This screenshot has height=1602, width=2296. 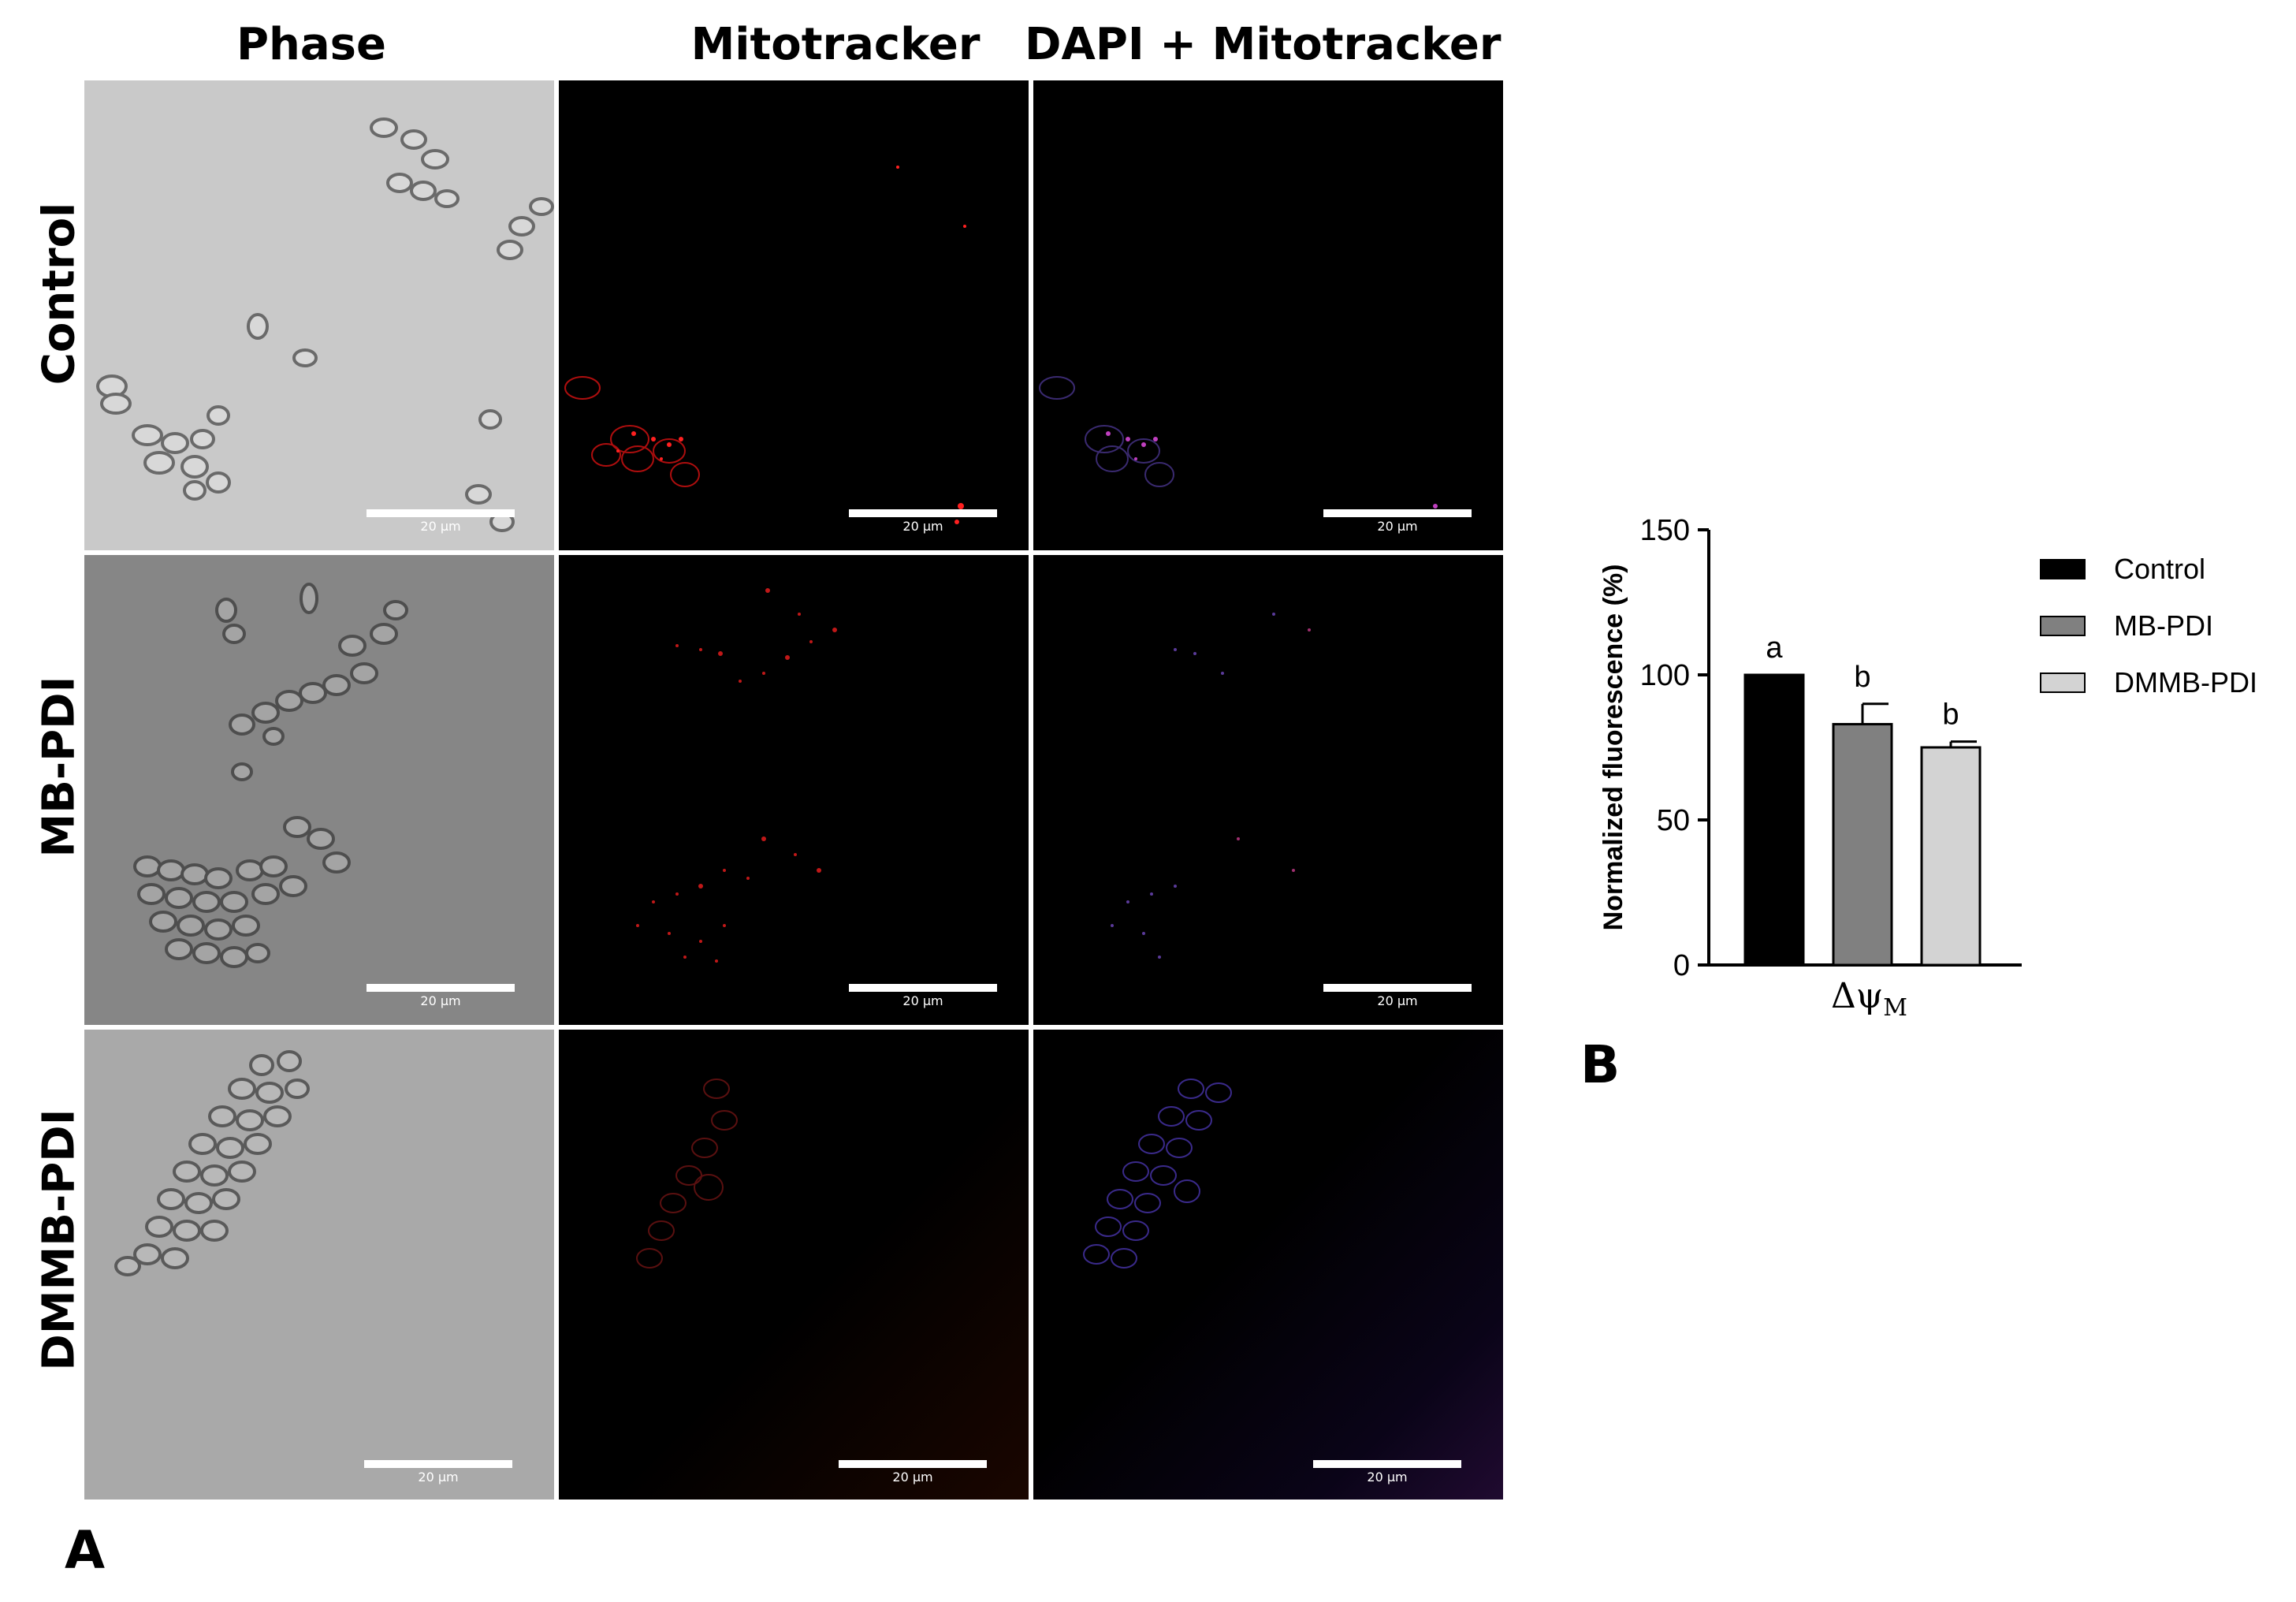 I want to click on column-title-mitotracker: Mitotracker, so click(x=836, y=44).